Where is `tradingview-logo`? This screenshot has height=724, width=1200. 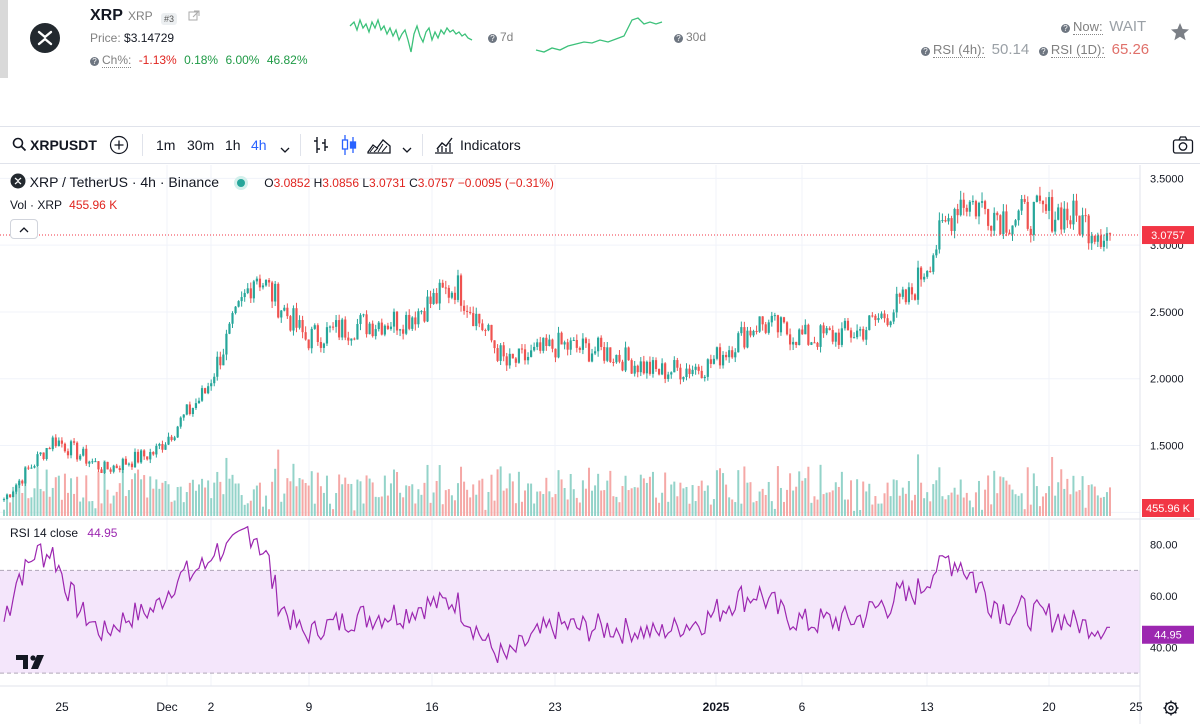 tradingview-logo is located at coordinates (31, 662).